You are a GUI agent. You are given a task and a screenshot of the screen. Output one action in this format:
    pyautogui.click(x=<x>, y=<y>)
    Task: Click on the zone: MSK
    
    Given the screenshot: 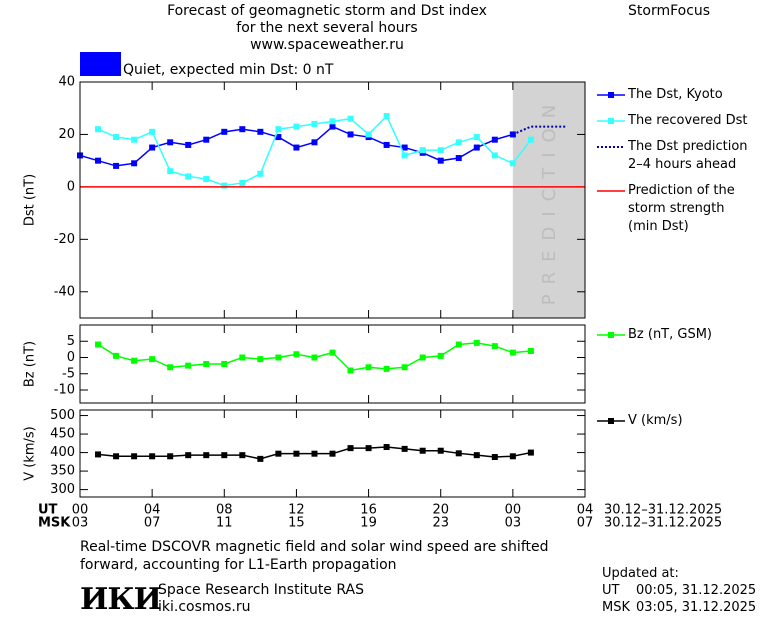 What is the action you would take?
    pyautogui.click(x=616, y=607)
    